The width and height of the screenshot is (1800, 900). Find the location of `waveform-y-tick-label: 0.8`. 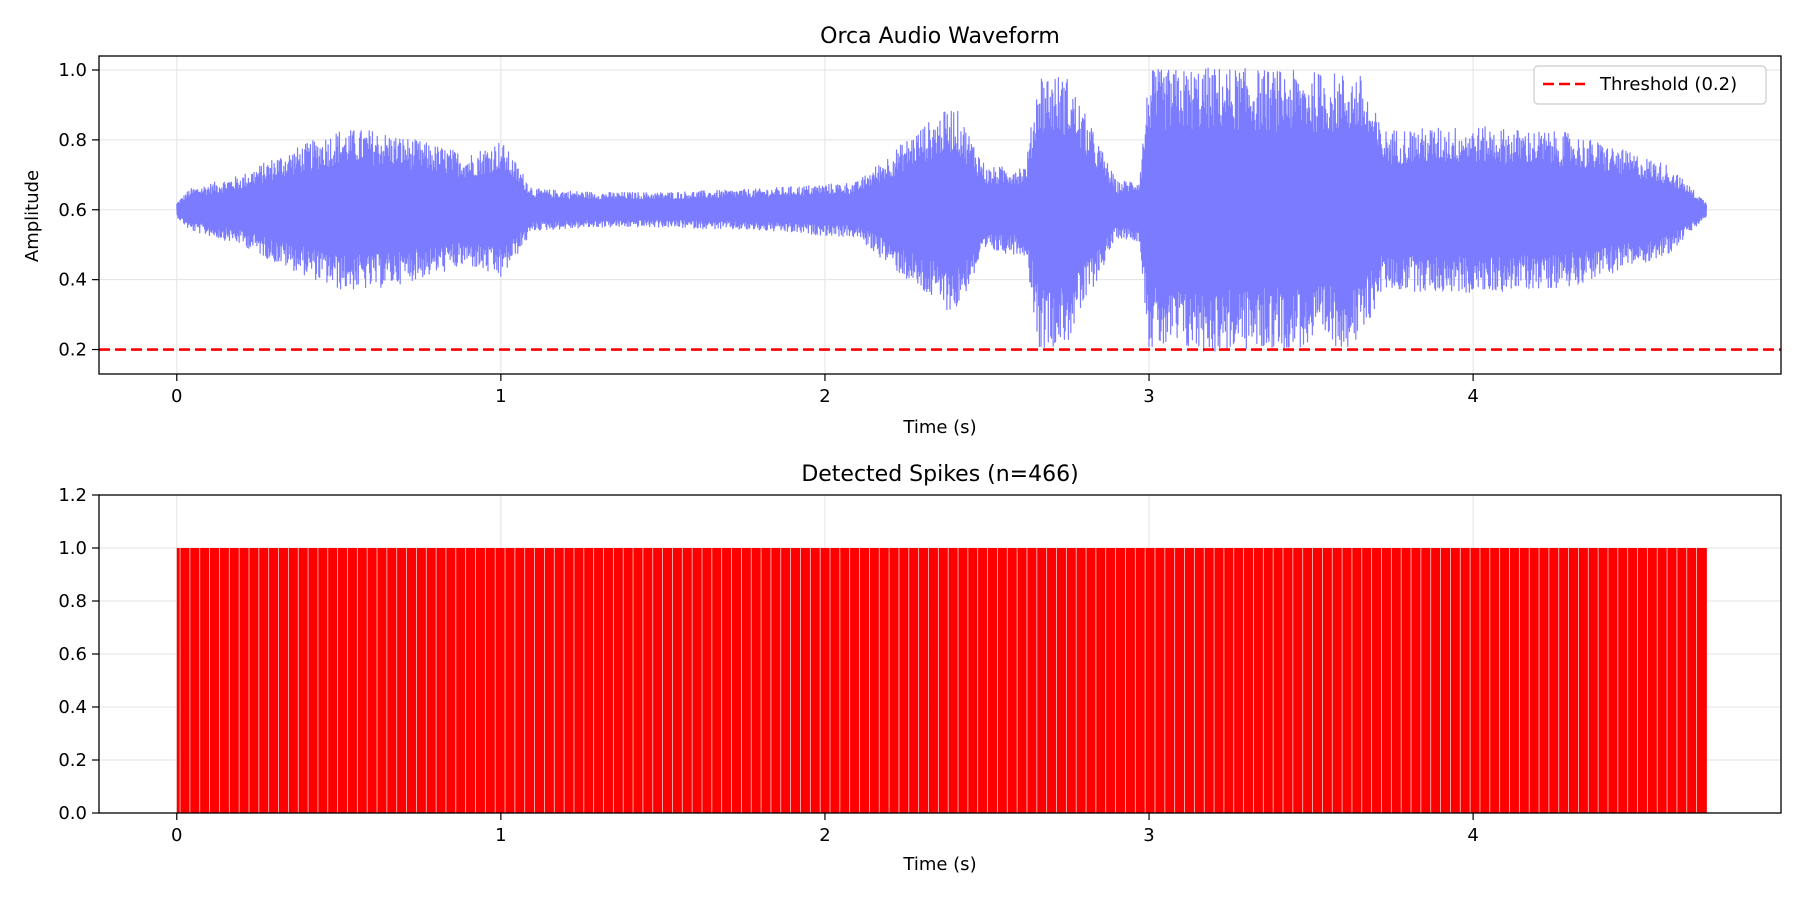

waveform-y-tick-label: 0.8 is located at coordinates (72, 140).